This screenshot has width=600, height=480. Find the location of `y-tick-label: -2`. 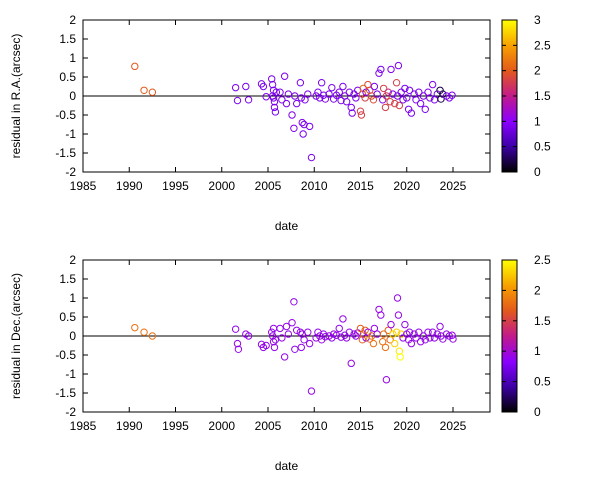

y-tick-label: -2 is located at coordinates (70, 172).